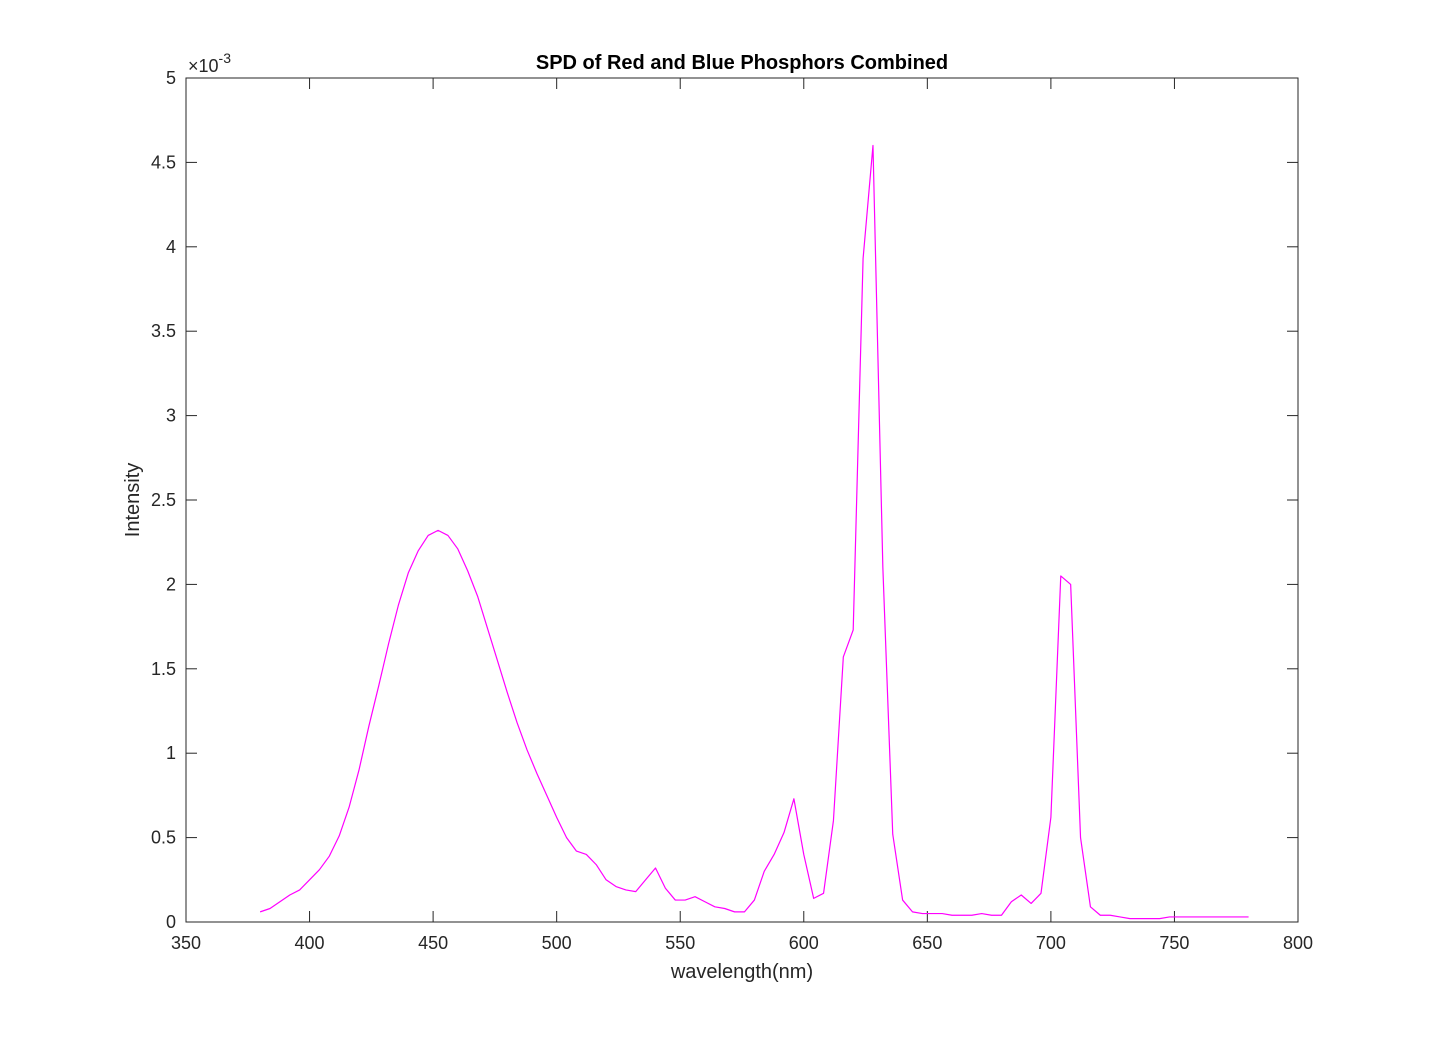  What do you see at coordinates (171, 416) in the screenshot?
I see `y-tick-label: 3` at bounding box center [171, 416].